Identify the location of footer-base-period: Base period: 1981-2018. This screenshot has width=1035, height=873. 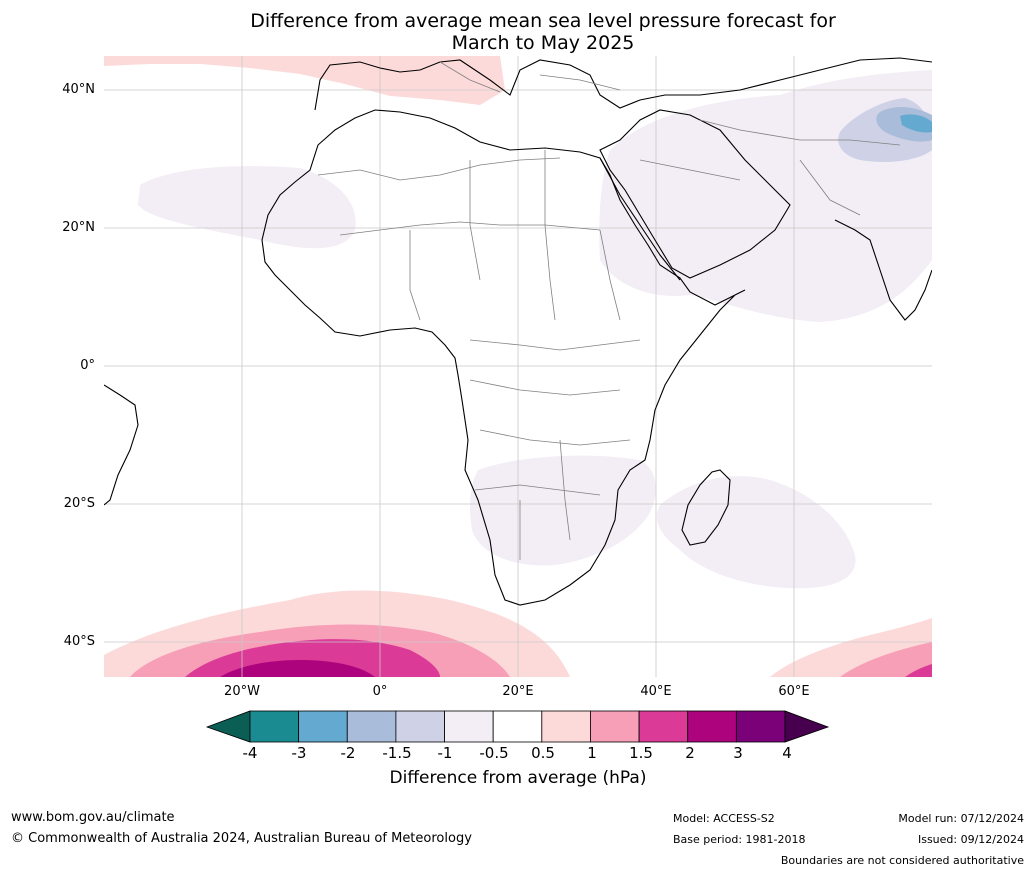
(739, 839).